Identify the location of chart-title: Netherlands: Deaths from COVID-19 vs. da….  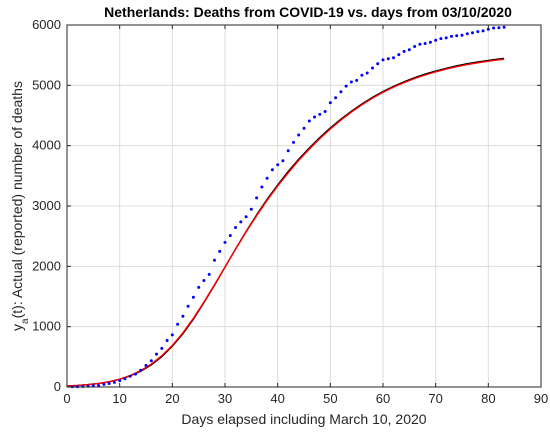
(308, 12).